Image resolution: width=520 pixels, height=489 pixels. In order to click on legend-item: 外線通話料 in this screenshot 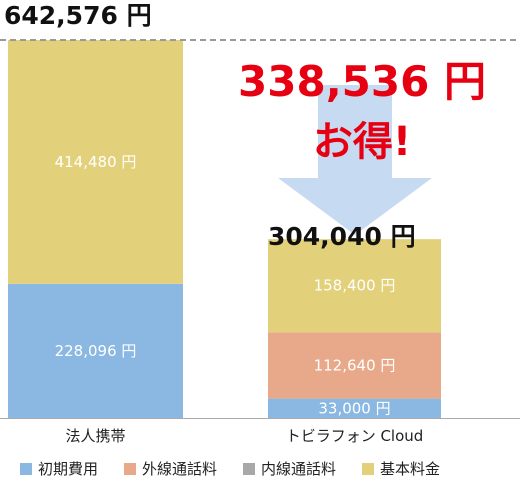, I will do `click(170, 468)`.